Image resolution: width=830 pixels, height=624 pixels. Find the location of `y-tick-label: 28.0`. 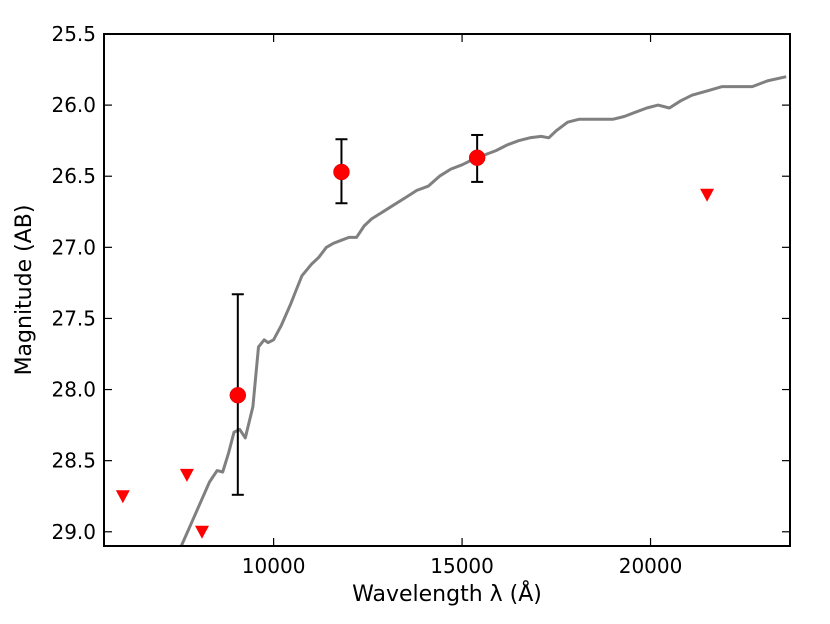

y-tick-label: 28.0 is located at coordinates (73, 390).